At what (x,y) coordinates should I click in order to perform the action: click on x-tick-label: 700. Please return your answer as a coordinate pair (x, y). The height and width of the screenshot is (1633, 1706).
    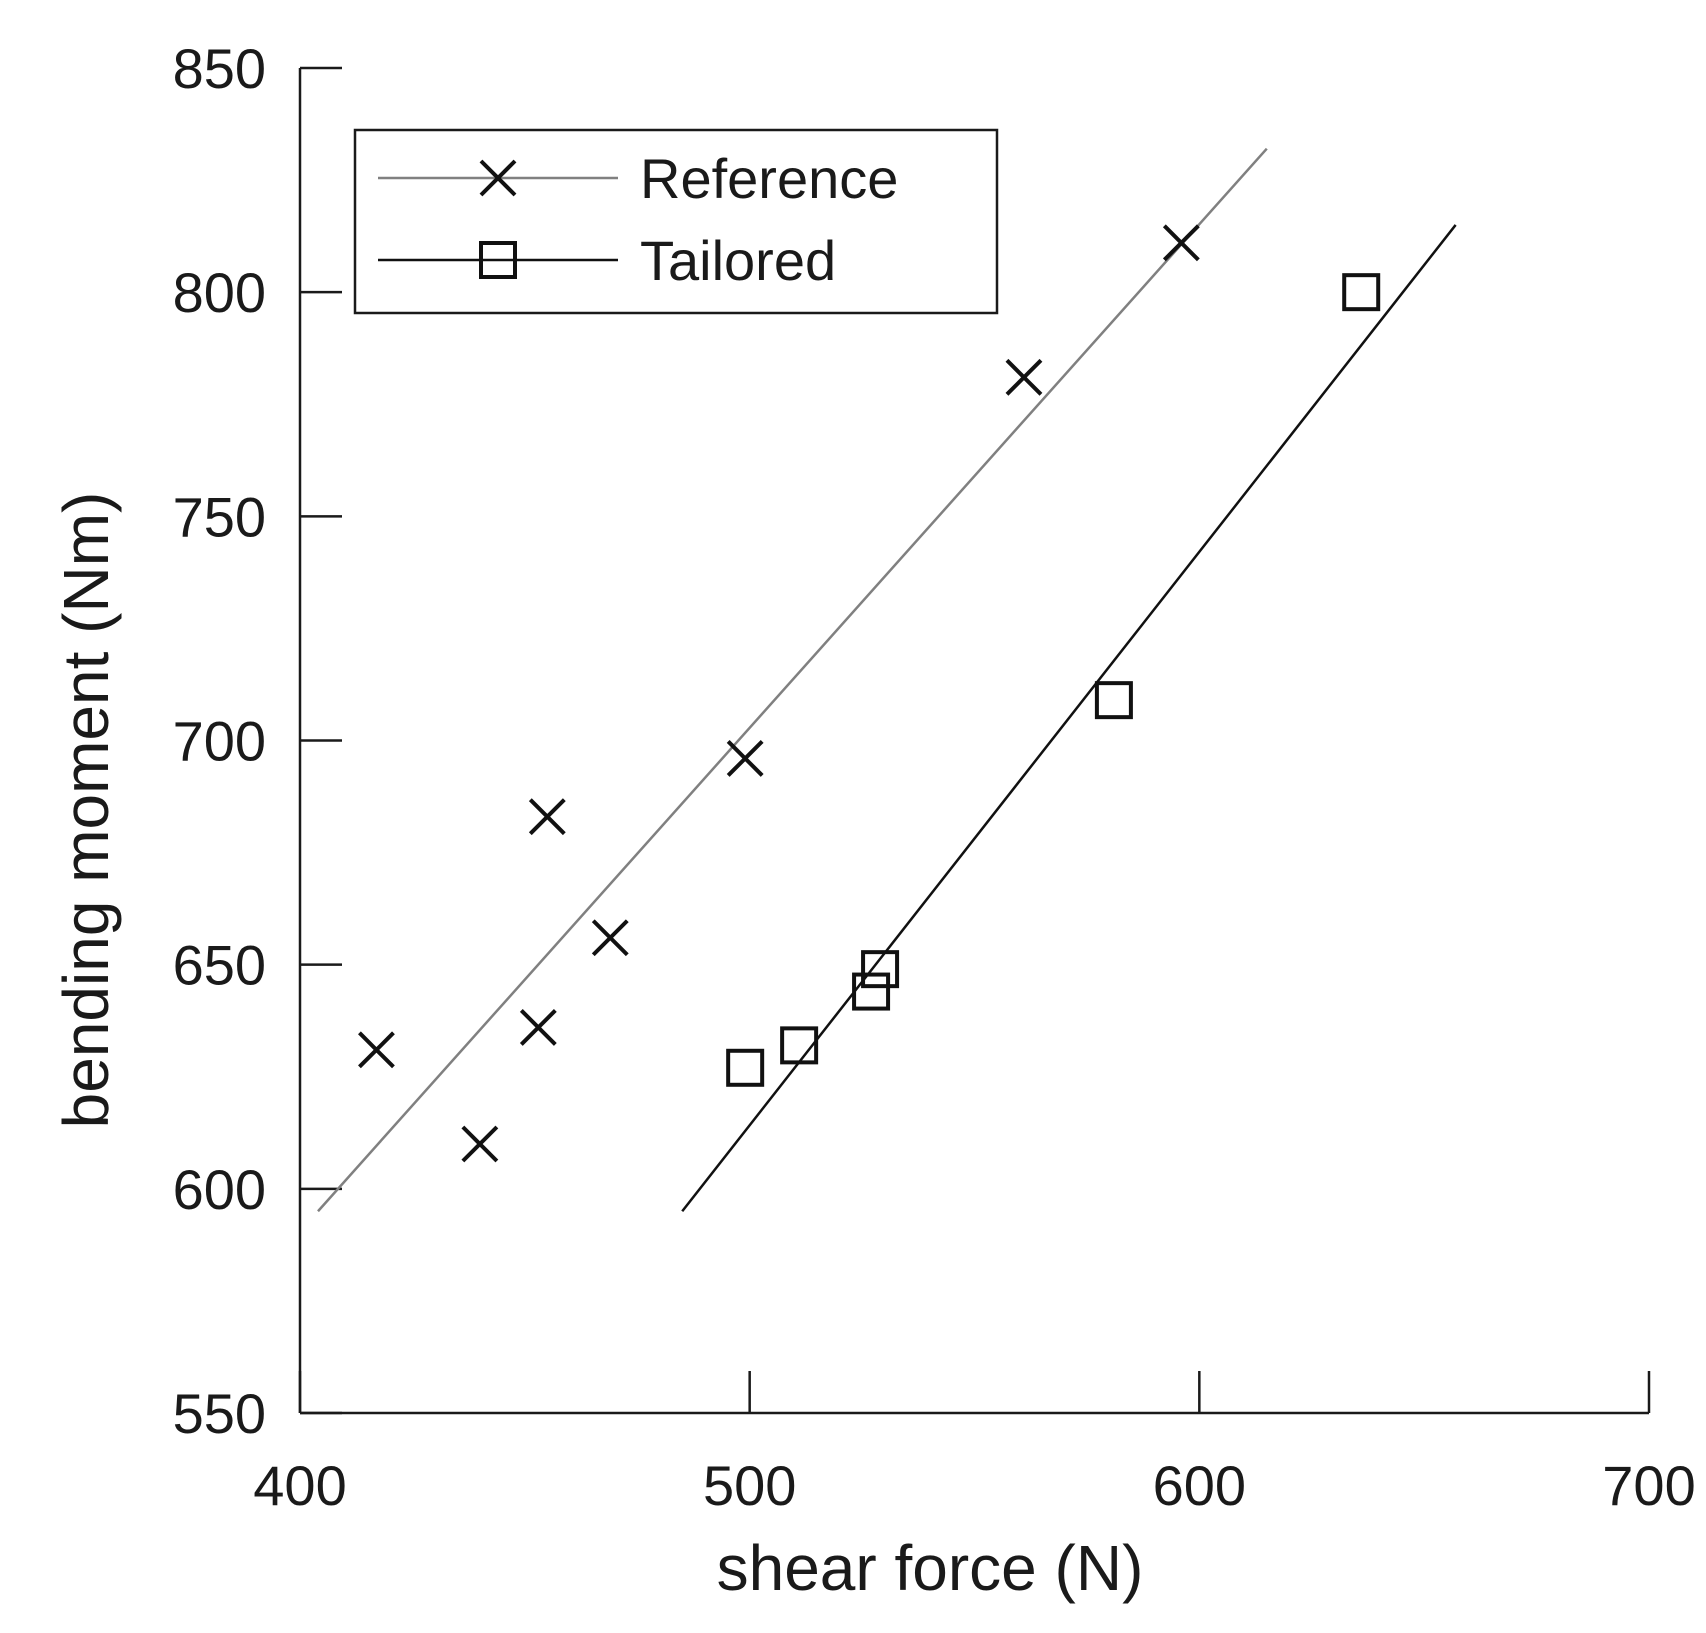
    Looking at the image, I should click on (1648, 1485).